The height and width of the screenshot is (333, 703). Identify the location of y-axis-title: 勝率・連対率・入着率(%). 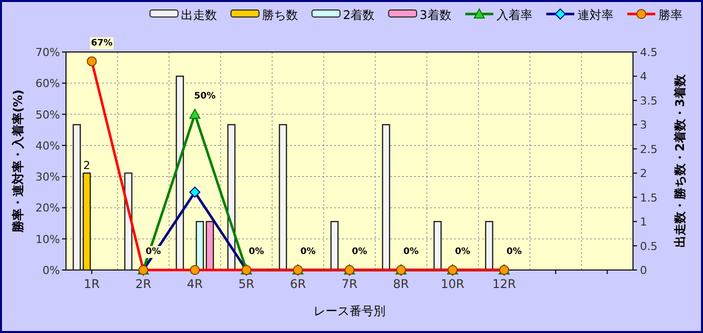
(18, 162).